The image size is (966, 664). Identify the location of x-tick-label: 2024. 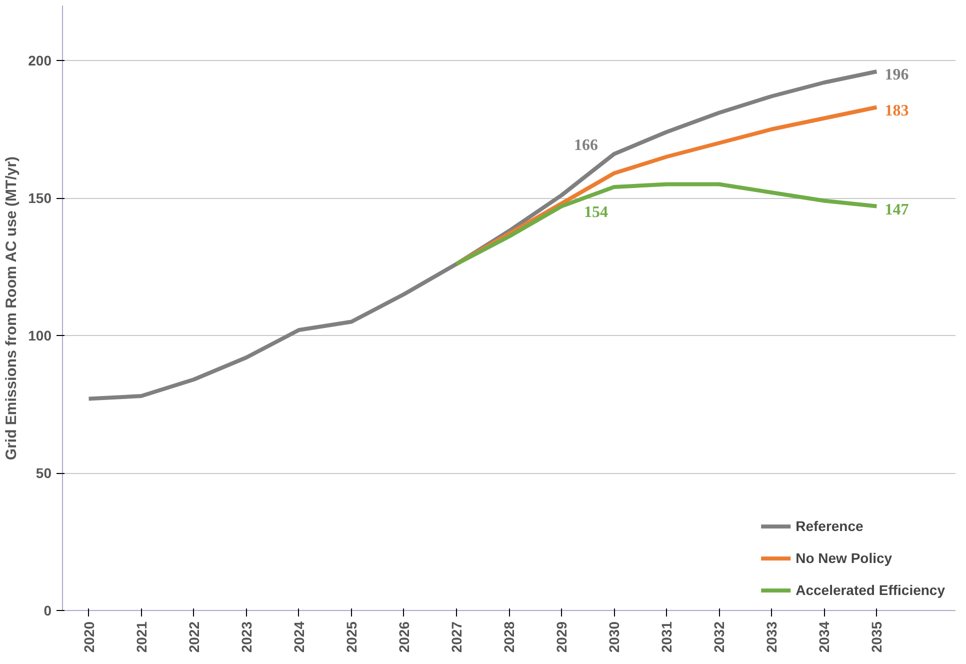
(298, 637).